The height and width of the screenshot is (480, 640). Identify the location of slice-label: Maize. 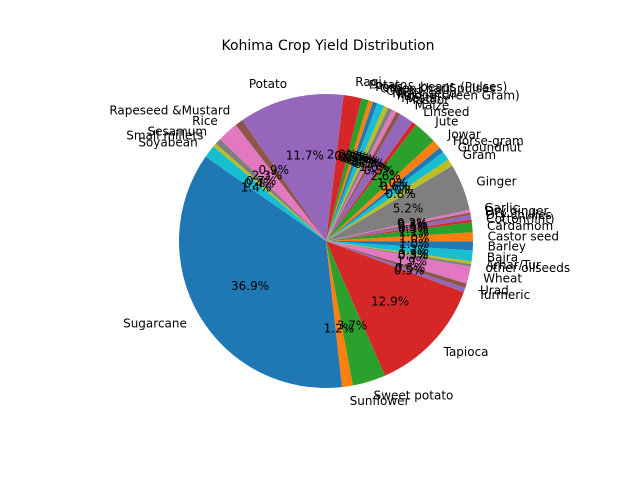
(432, 106).